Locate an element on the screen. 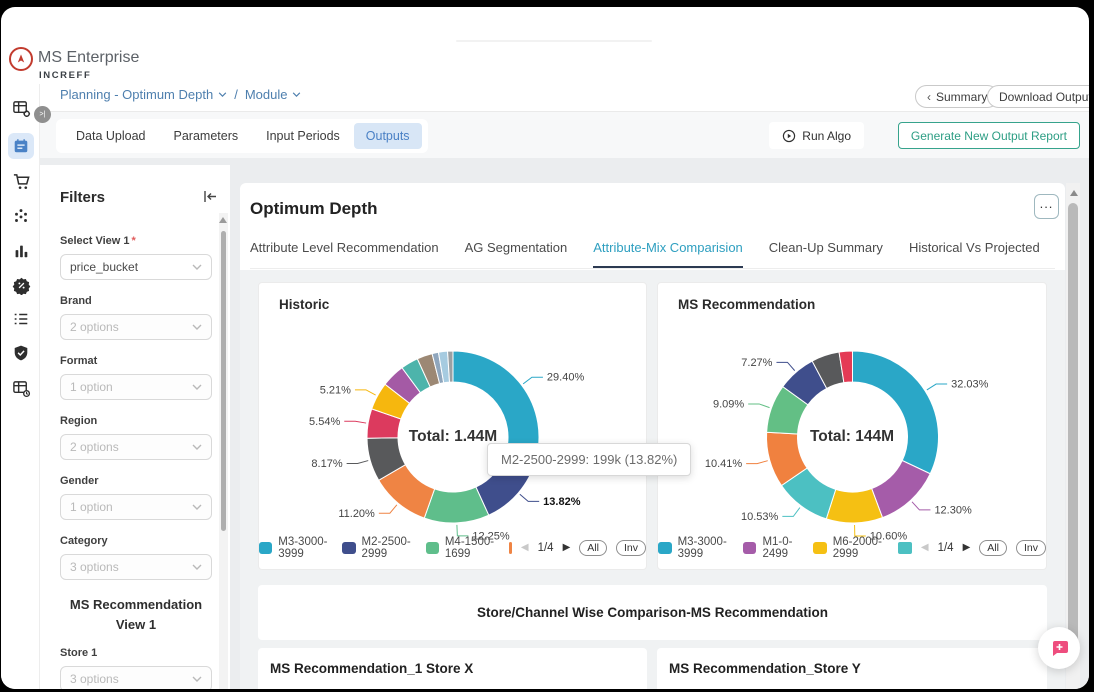  discount-badge-icon is located at coordinates (21, 285).